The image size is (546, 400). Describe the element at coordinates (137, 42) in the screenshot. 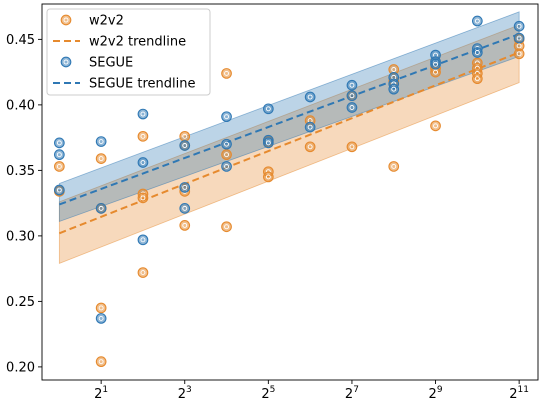

I see `legend-label: w2v2 trendline` at that location.